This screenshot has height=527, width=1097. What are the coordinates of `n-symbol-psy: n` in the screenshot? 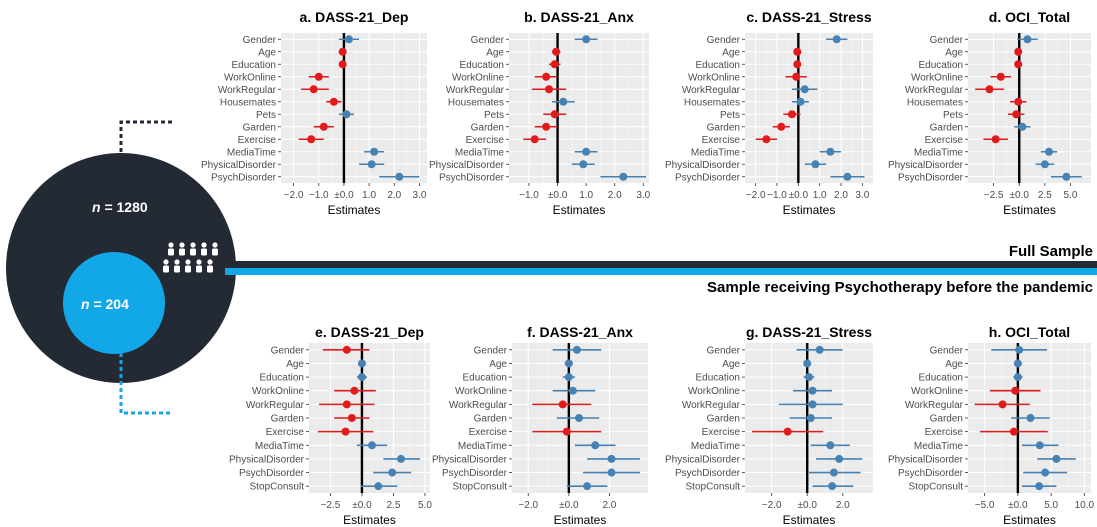 It's located at (85, 304).